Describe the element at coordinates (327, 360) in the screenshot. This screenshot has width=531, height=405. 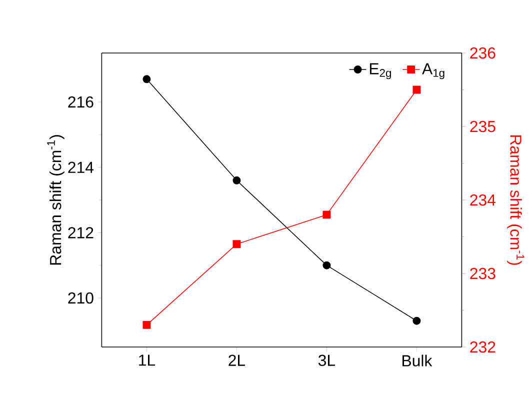
I see `x-tick-label: 3L` at that location.